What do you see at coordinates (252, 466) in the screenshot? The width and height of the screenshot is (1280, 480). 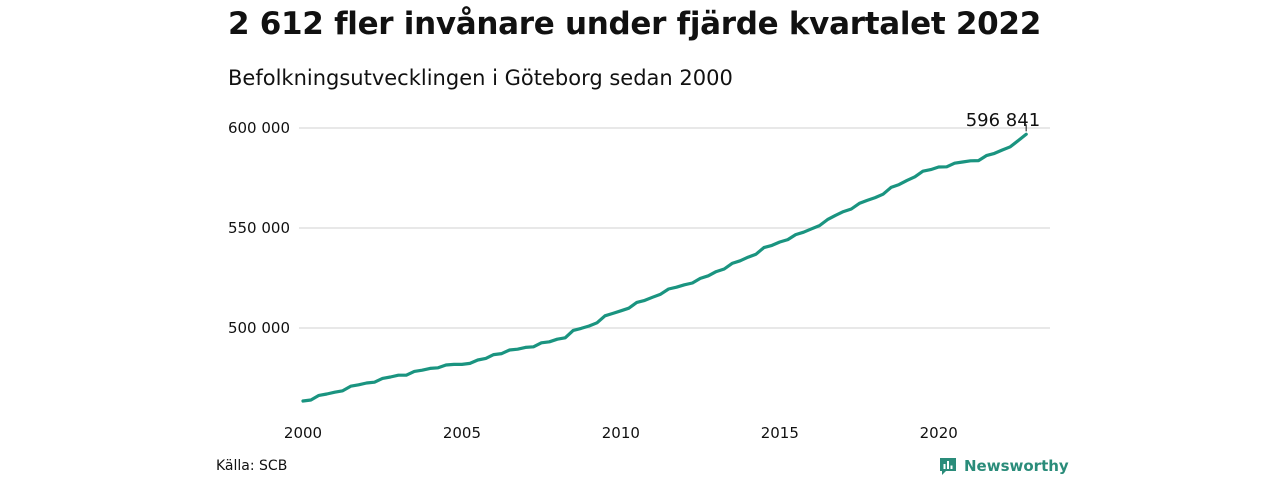 I see `source-label: Källa: SCB` at bounding box center [252, 466].